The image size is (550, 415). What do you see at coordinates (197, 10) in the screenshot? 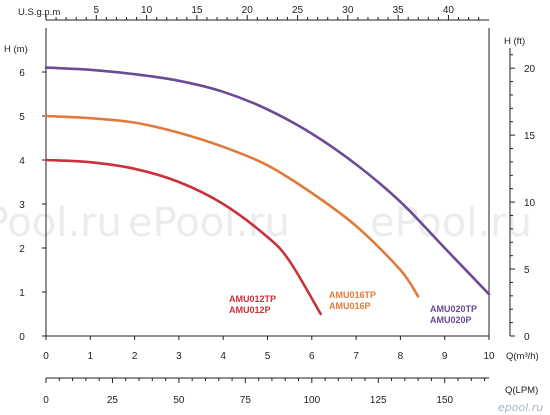
I see `top-tick-label: 15` at bounding box center [197, 10].